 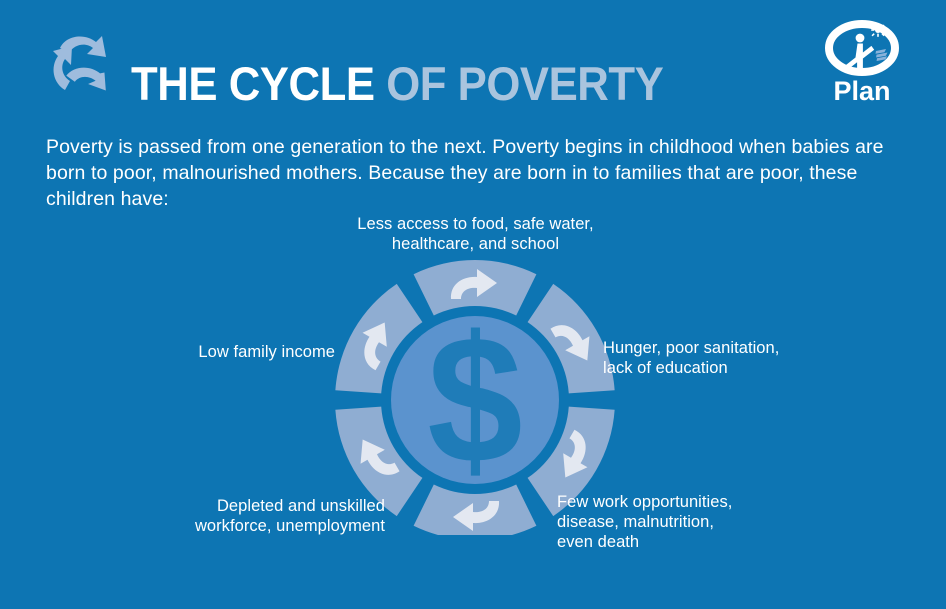 I want to click on cycle-center-circle, so click(x=475, y=400).